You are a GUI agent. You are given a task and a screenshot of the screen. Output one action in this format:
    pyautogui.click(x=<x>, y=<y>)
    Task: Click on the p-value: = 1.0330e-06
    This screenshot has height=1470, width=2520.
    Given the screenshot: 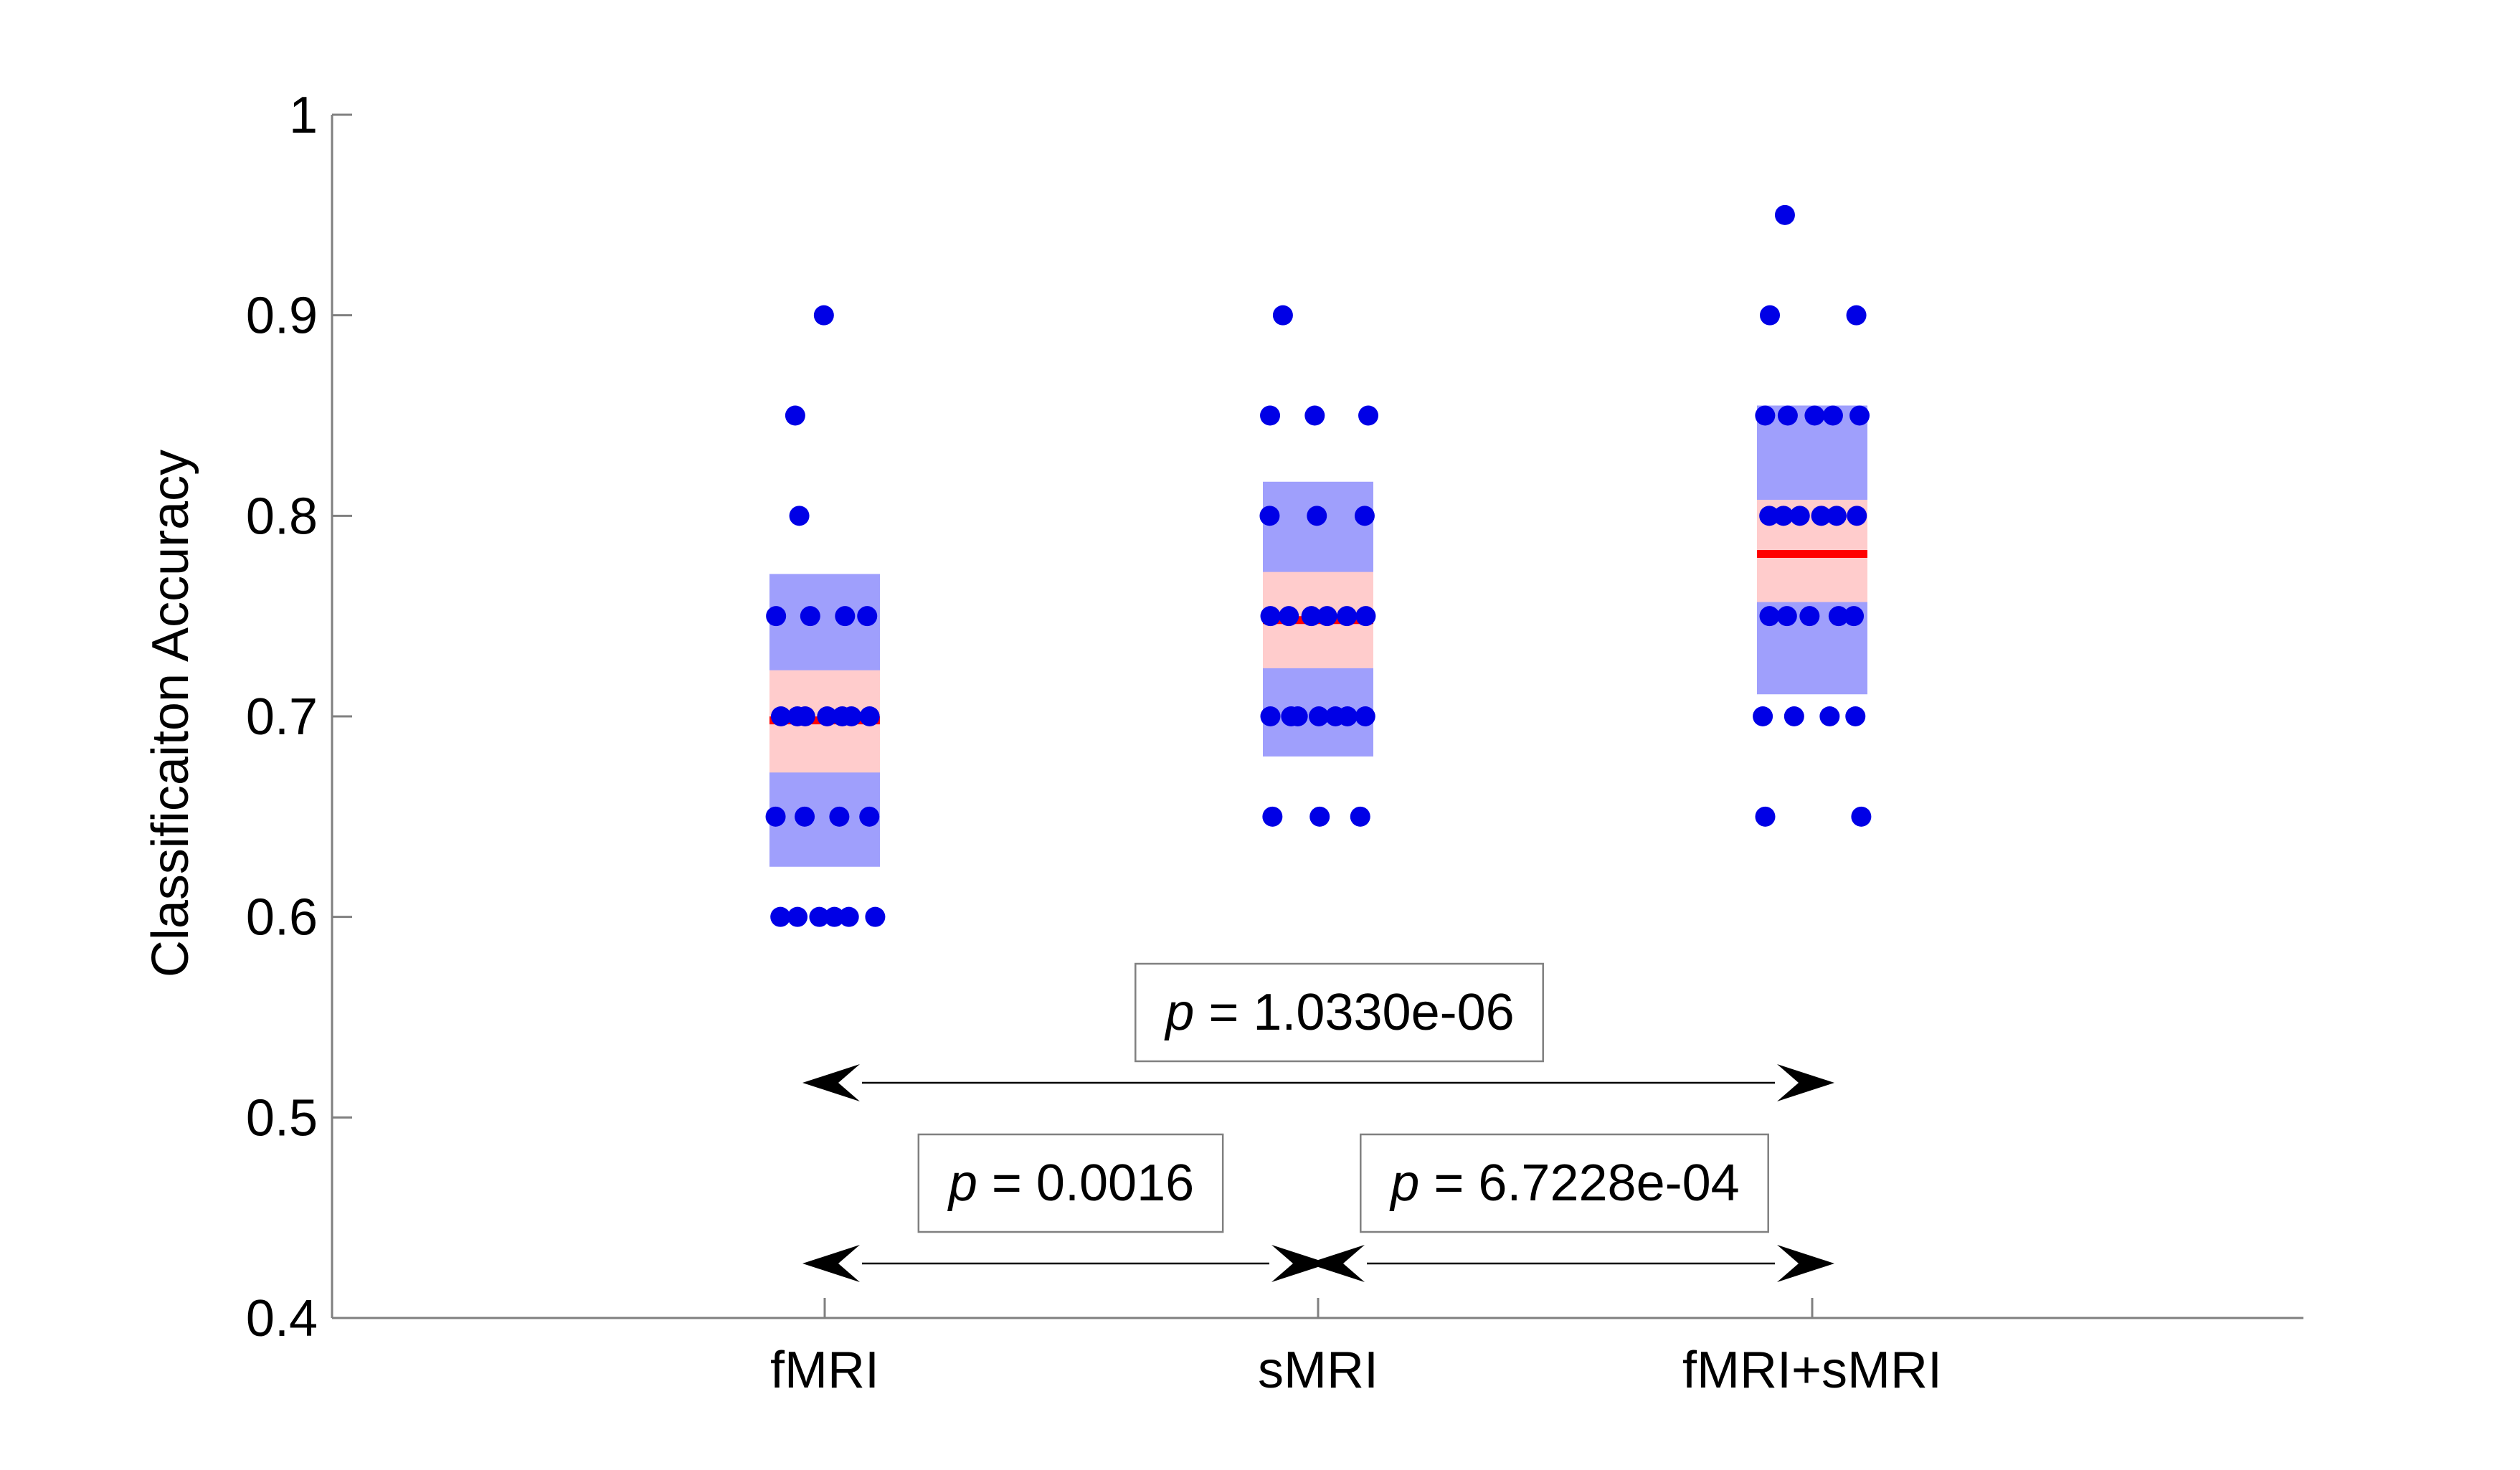 What is the action you would take?
    pyautogui.click(x=1354, y=1012)
    